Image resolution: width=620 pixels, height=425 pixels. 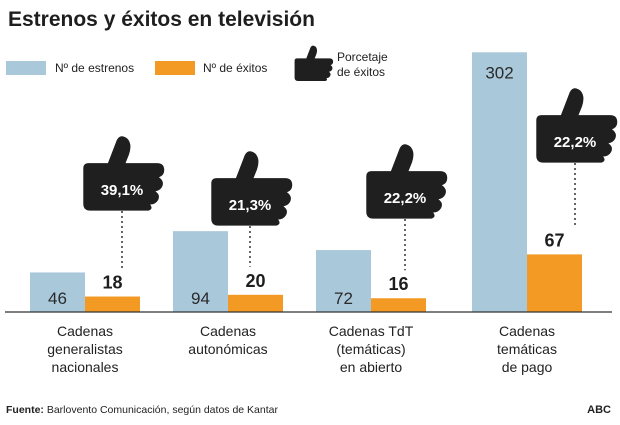 I want to click on legend-label-estrenos: Nº de estrenos, so click(x=95, y=68).